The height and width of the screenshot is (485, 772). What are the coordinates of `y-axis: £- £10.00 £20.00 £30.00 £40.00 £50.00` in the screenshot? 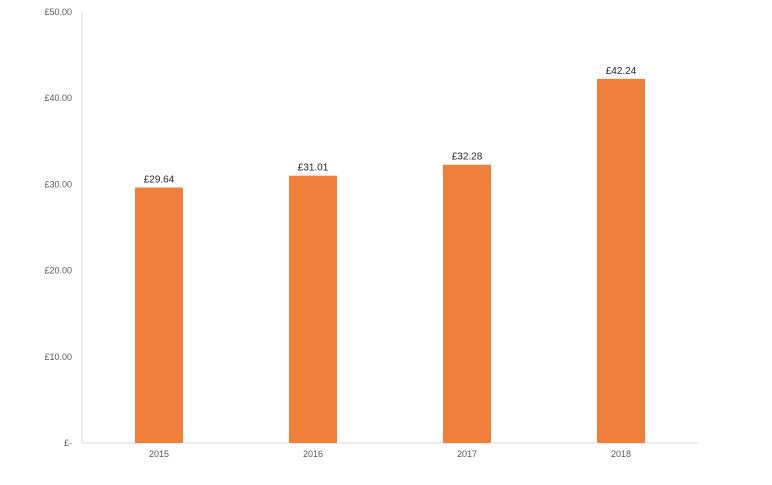 It's located at (63, 227).